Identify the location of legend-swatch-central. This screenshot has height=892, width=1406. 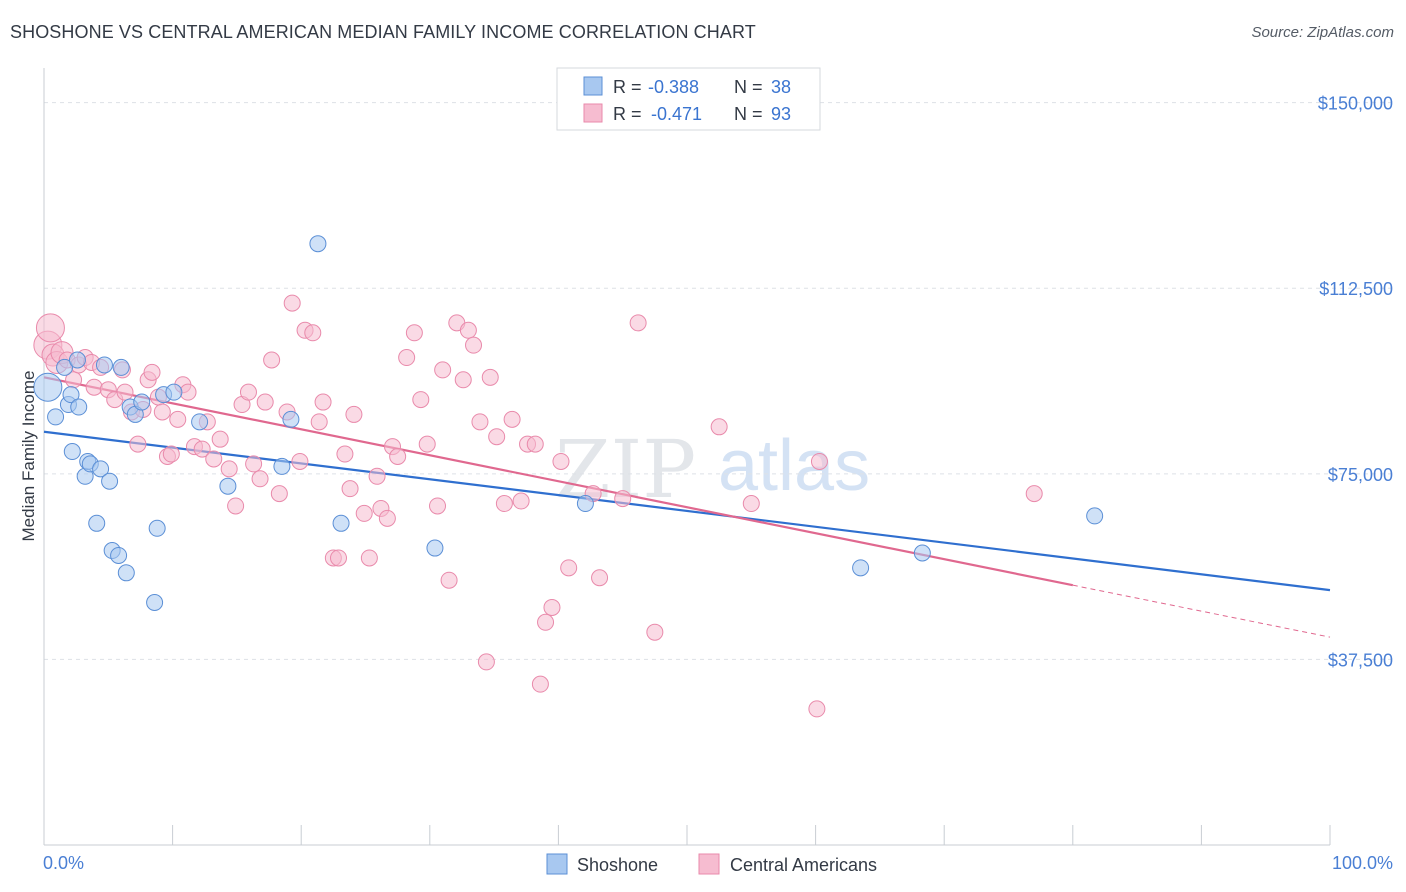
(593, 113).